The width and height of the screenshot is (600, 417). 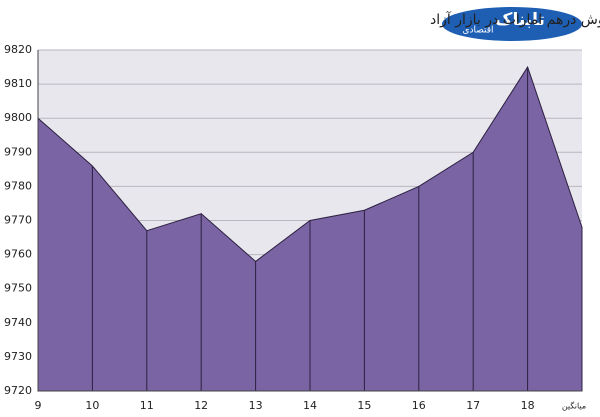 I want to click on y-tick-label: 9810, so click(x=18, y=83).